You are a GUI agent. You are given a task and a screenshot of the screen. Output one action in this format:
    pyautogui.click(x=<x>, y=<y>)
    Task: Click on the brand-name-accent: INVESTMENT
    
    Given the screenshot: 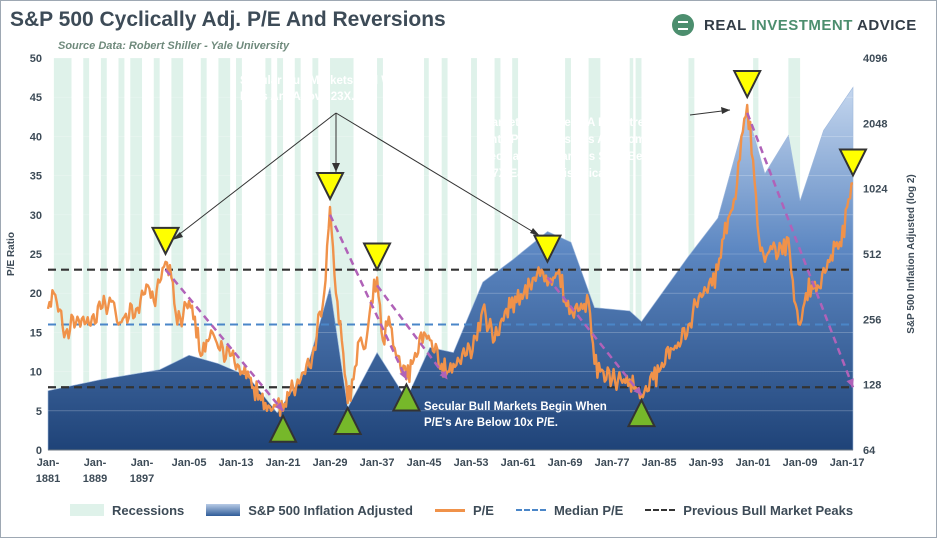 What is the action you would take?
    pyautogui.click(x=802, y=25)
    